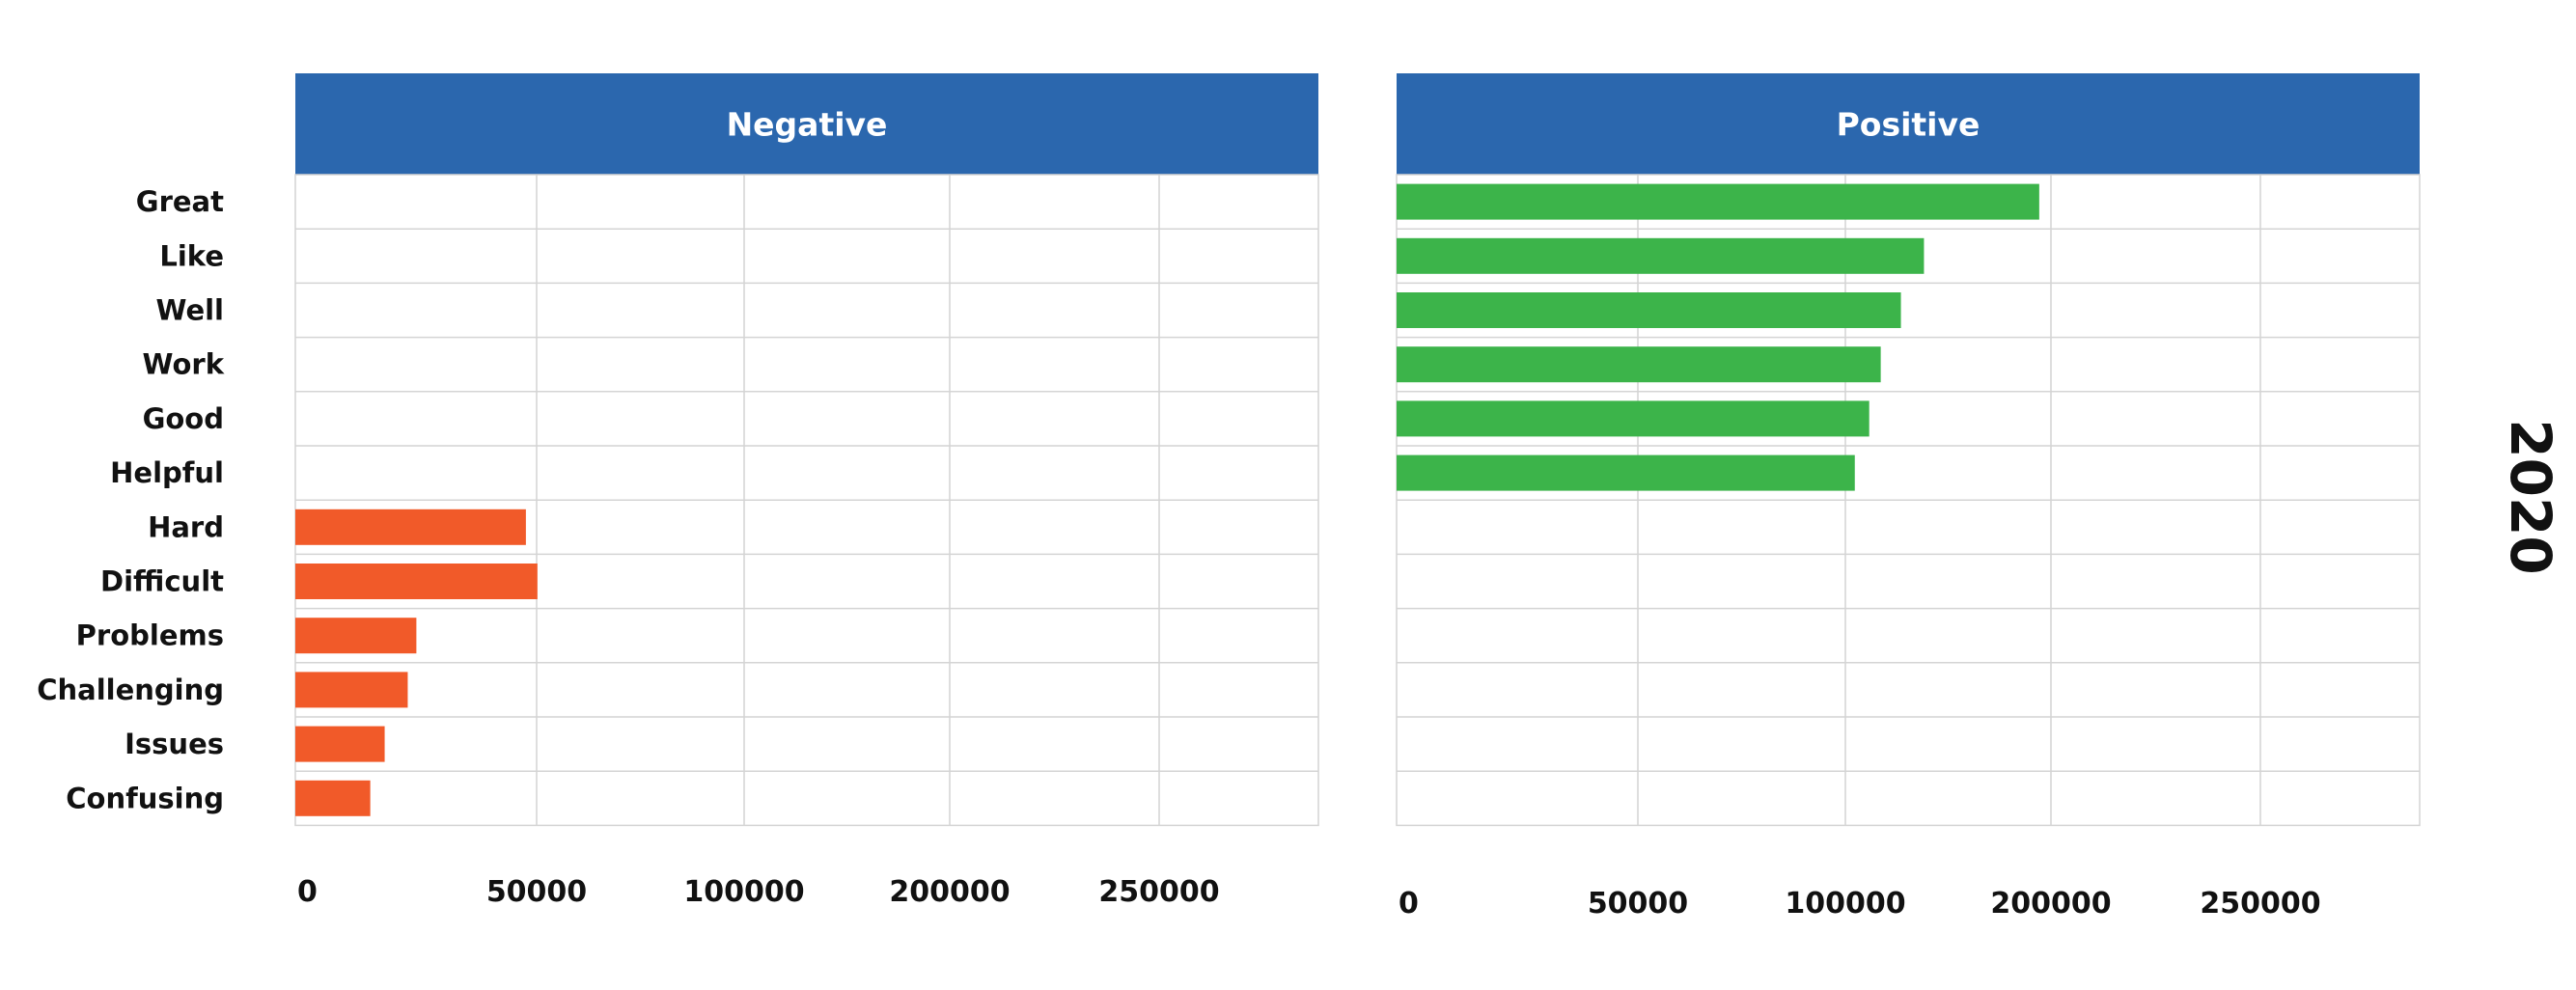 The width and height of the screenshot is (2576, 990). Describe the element at coordinates (1718, 202) in the screenshot. I see `bar-great` at that location.